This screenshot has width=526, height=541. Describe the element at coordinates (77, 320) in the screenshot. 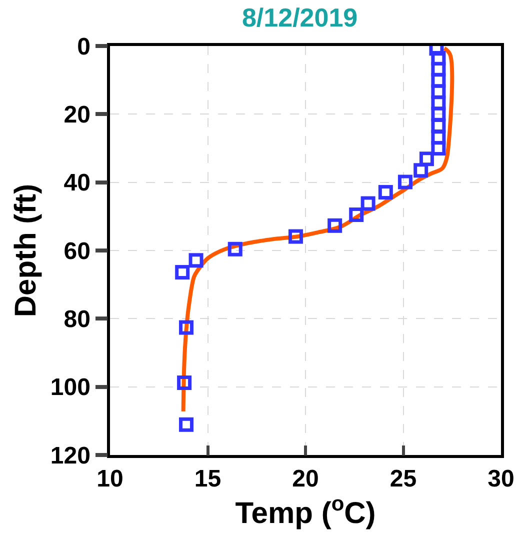

I see `y-tick-label: 80` at that location.